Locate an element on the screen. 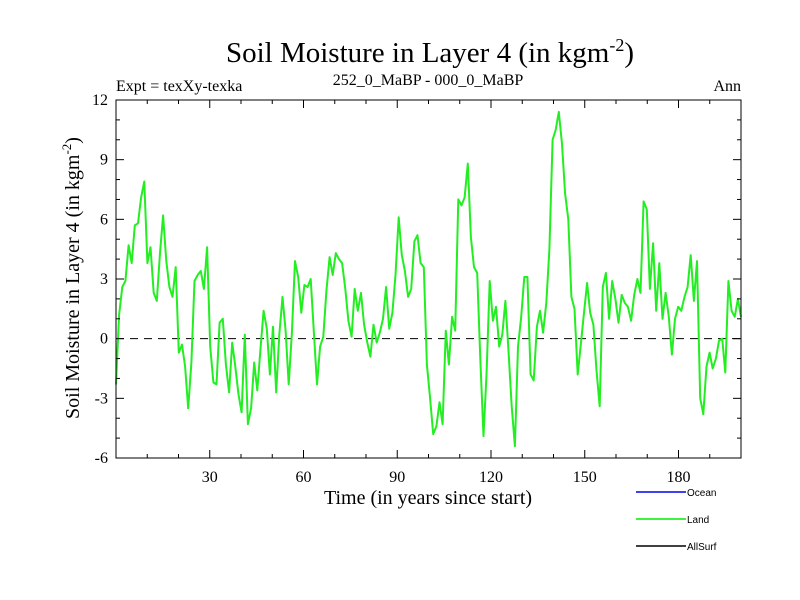 The height and width of the screenshot is (600, 800). subtitle-season: Ann is located at coordinates (727, 86).